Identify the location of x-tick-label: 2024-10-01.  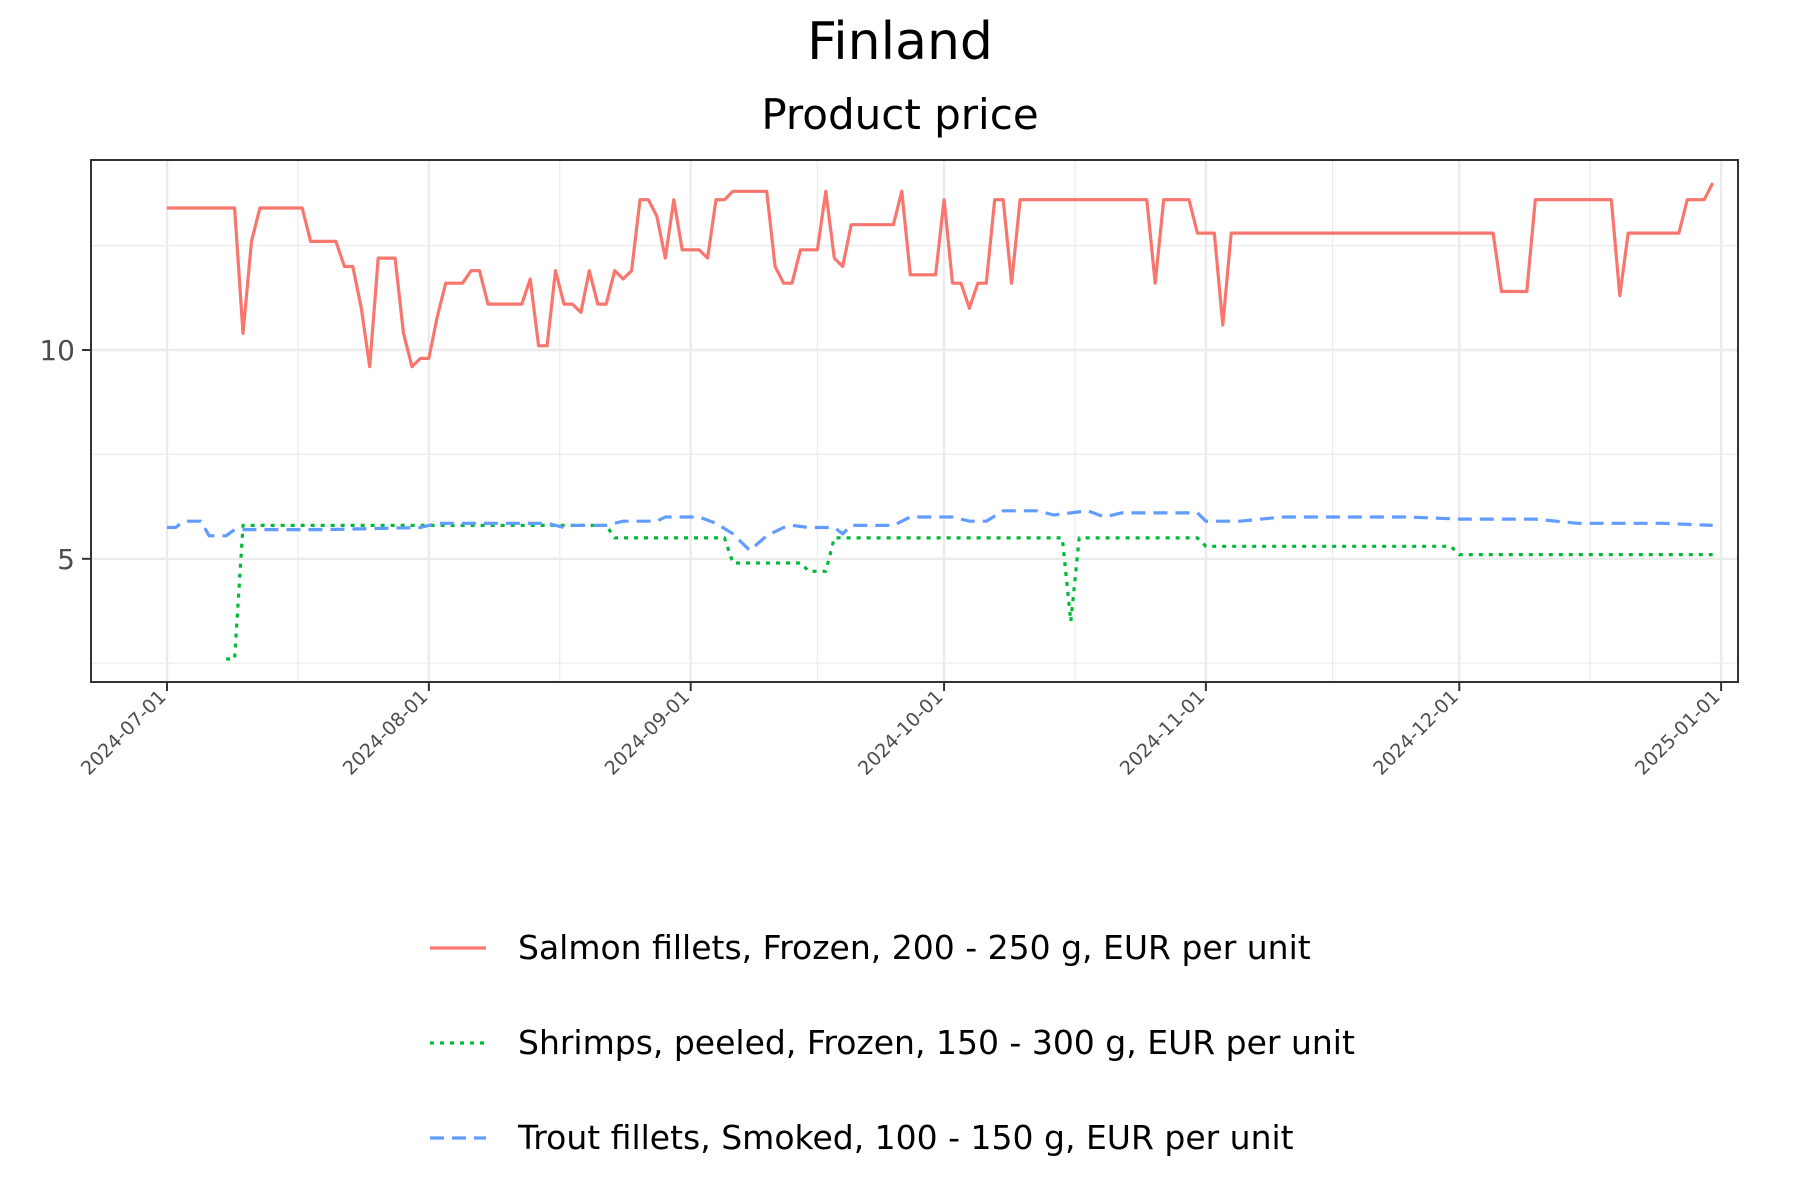
(901, 733).